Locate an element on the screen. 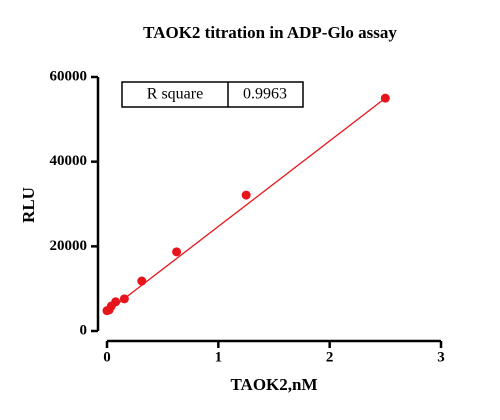 This screenshot has width=500, height=420. annotation-box is located at coordinates (212, 94).